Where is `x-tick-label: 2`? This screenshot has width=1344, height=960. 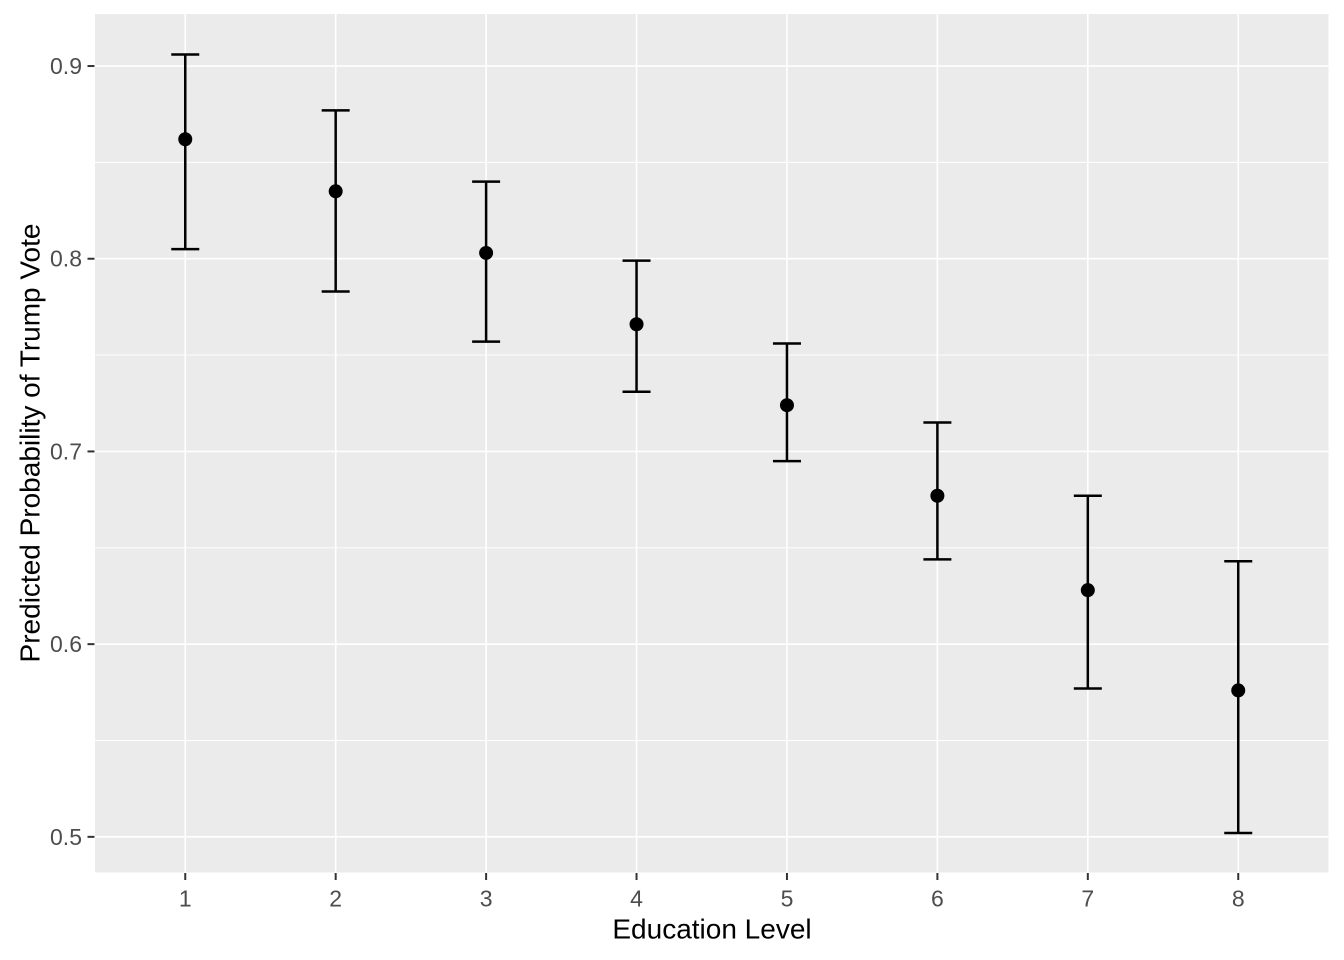 x-tick-label: 2 is located at coordinates (335, 899).